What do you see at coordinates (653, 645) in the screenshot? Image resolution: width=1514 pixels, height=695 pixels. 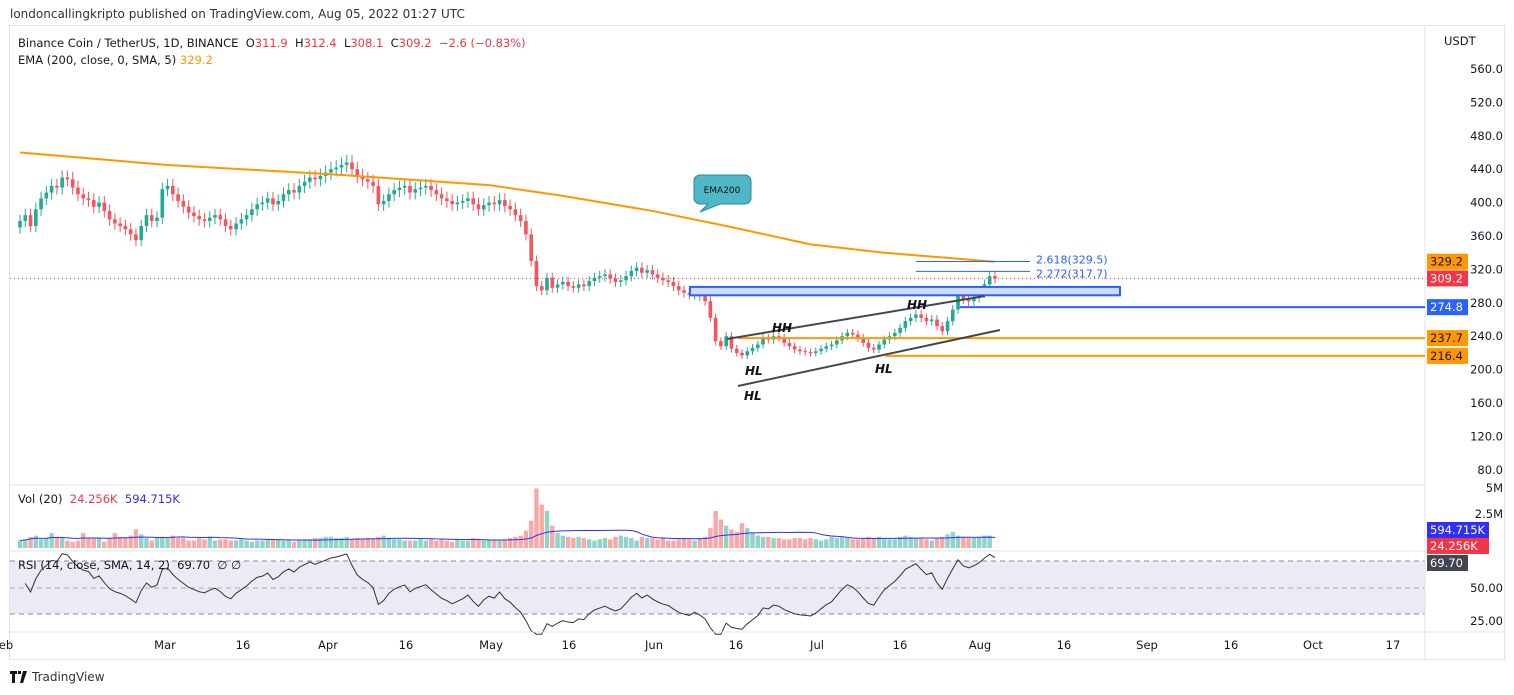 I see `time-tick: Jun` at bounding box center [653, 645].